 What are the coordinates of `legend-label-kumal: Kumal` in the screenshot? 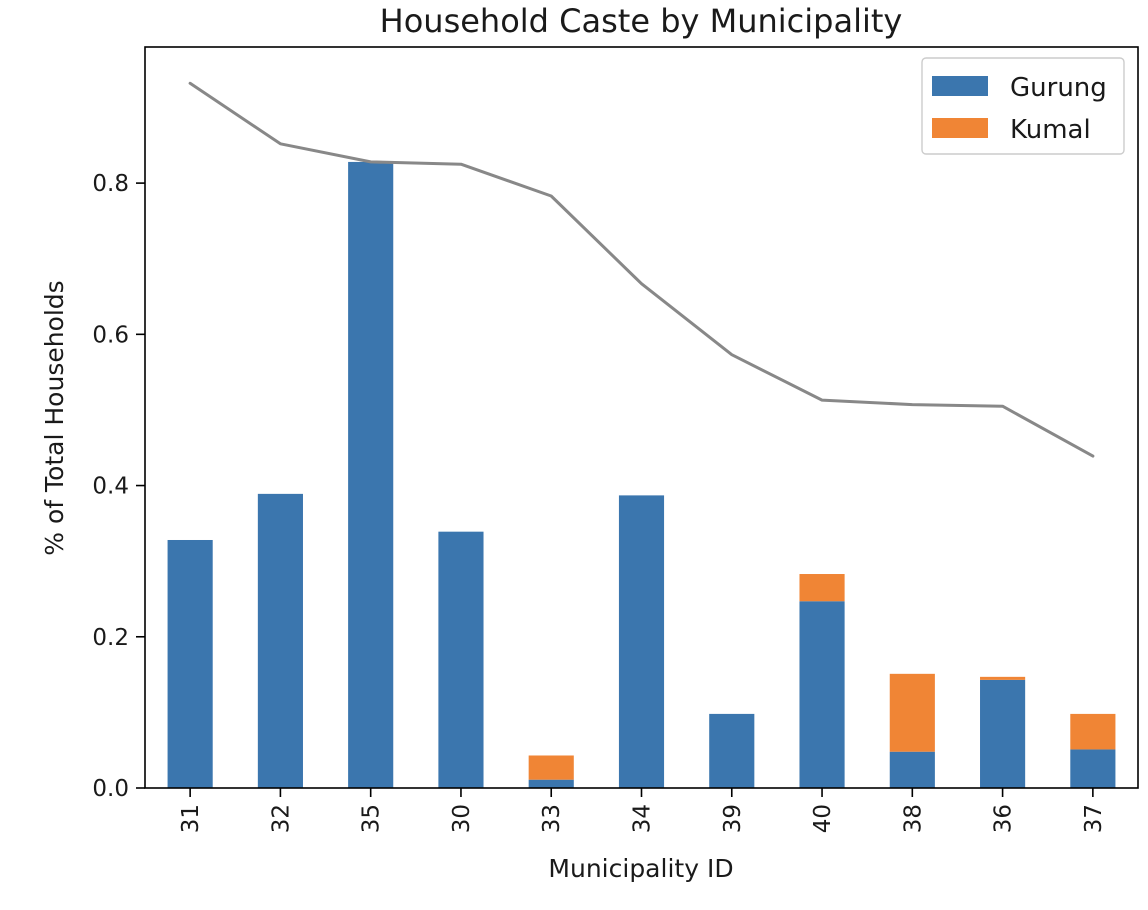 It's located at (1050, 130).